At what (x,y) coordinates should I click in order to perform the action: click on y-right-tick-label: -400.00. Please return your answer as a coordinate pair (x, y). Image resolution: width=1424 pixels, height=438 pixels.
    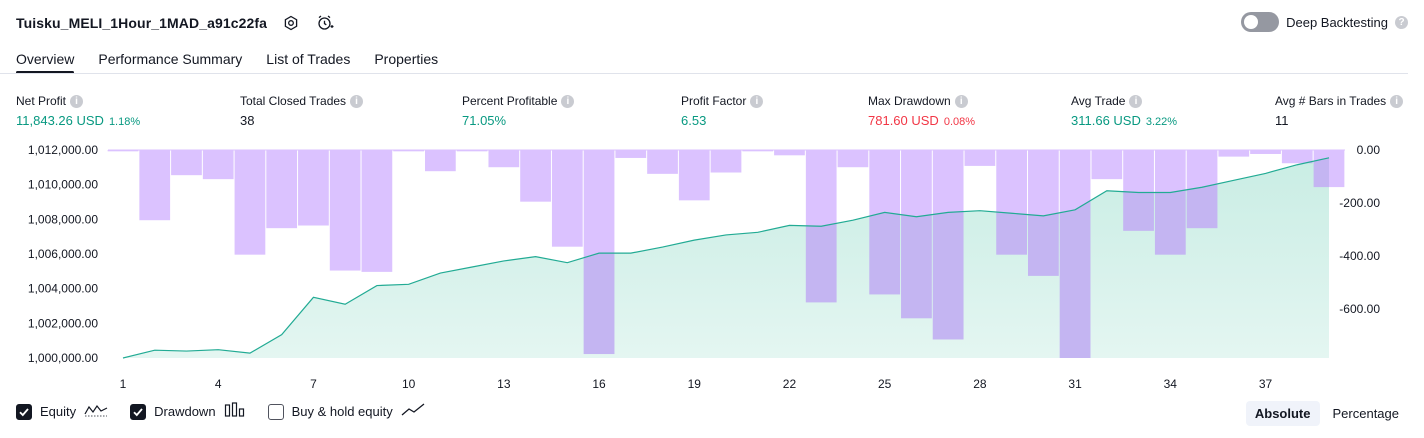
    Looking at the image, I should click on (1359, 256).